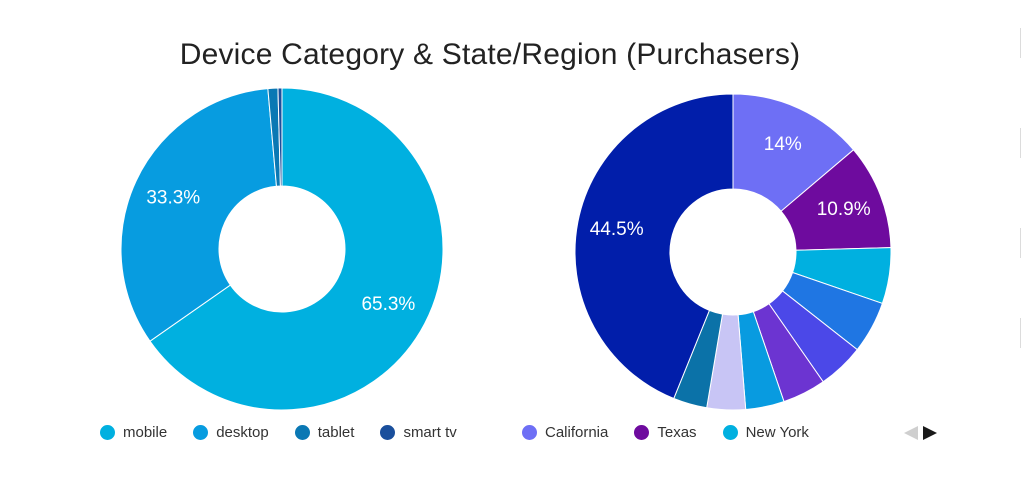 The height and width of the screenshot is (500, 1024). I want to click on legend-pager, so click(923, 433).